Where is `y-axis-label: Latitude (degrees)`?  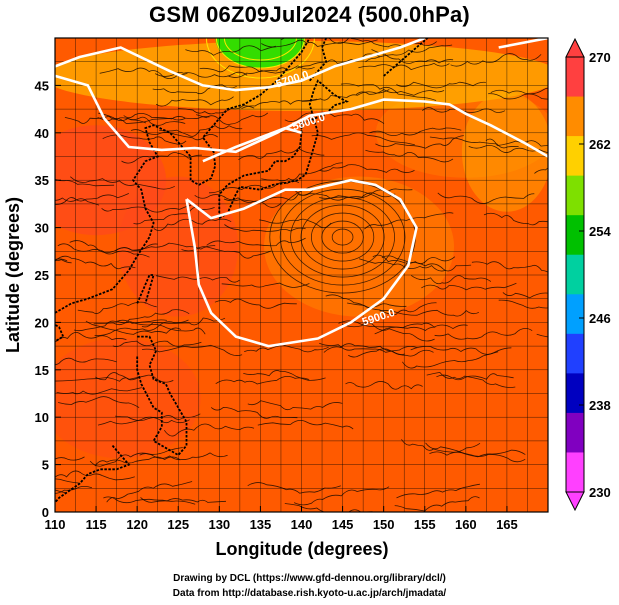 y-axis-label: Latitude (degrees) is located at coordinates (13, 275).